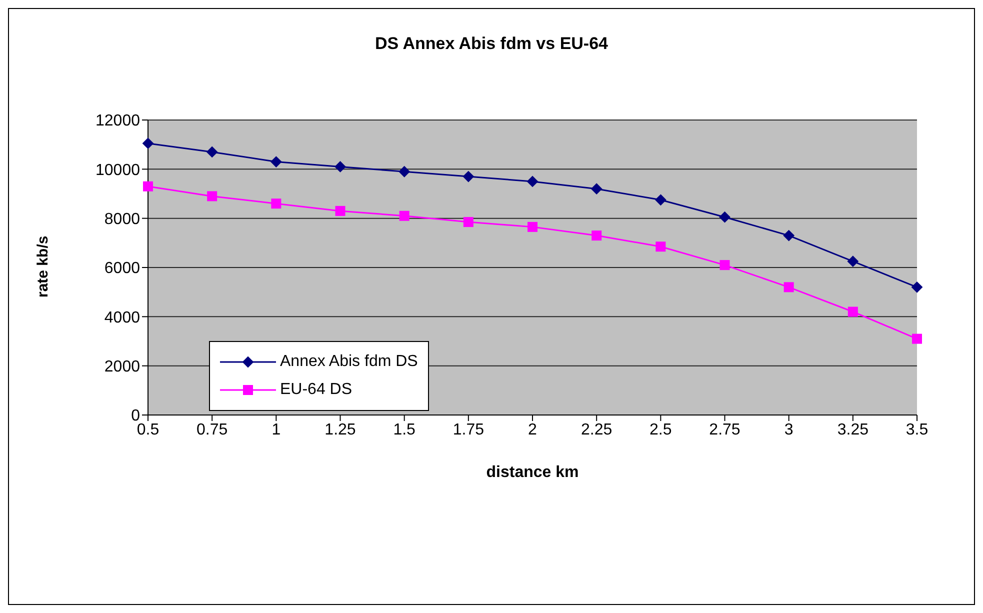 The width and height of the screenshot is (983, 613). I want to click on x-tick-label: 3.25, so click(853, 429).